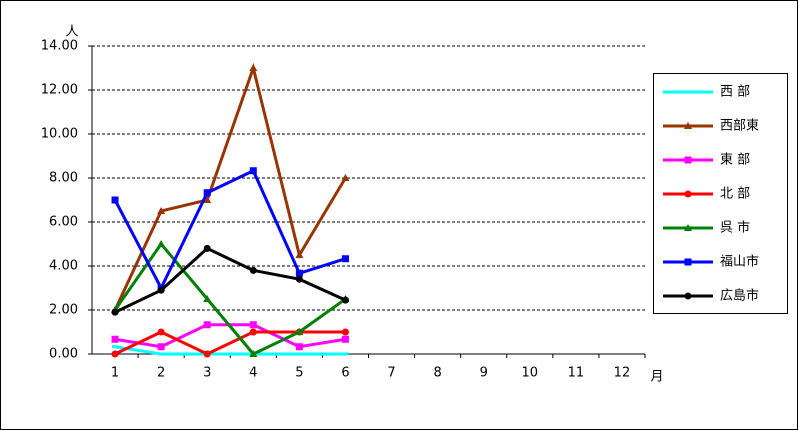 This screenshot has width=799, height=431. What do you see at coordinates (530, 373) in the screenshot?
I see `x-tick-label: 10` at bounding box center [530, 373].